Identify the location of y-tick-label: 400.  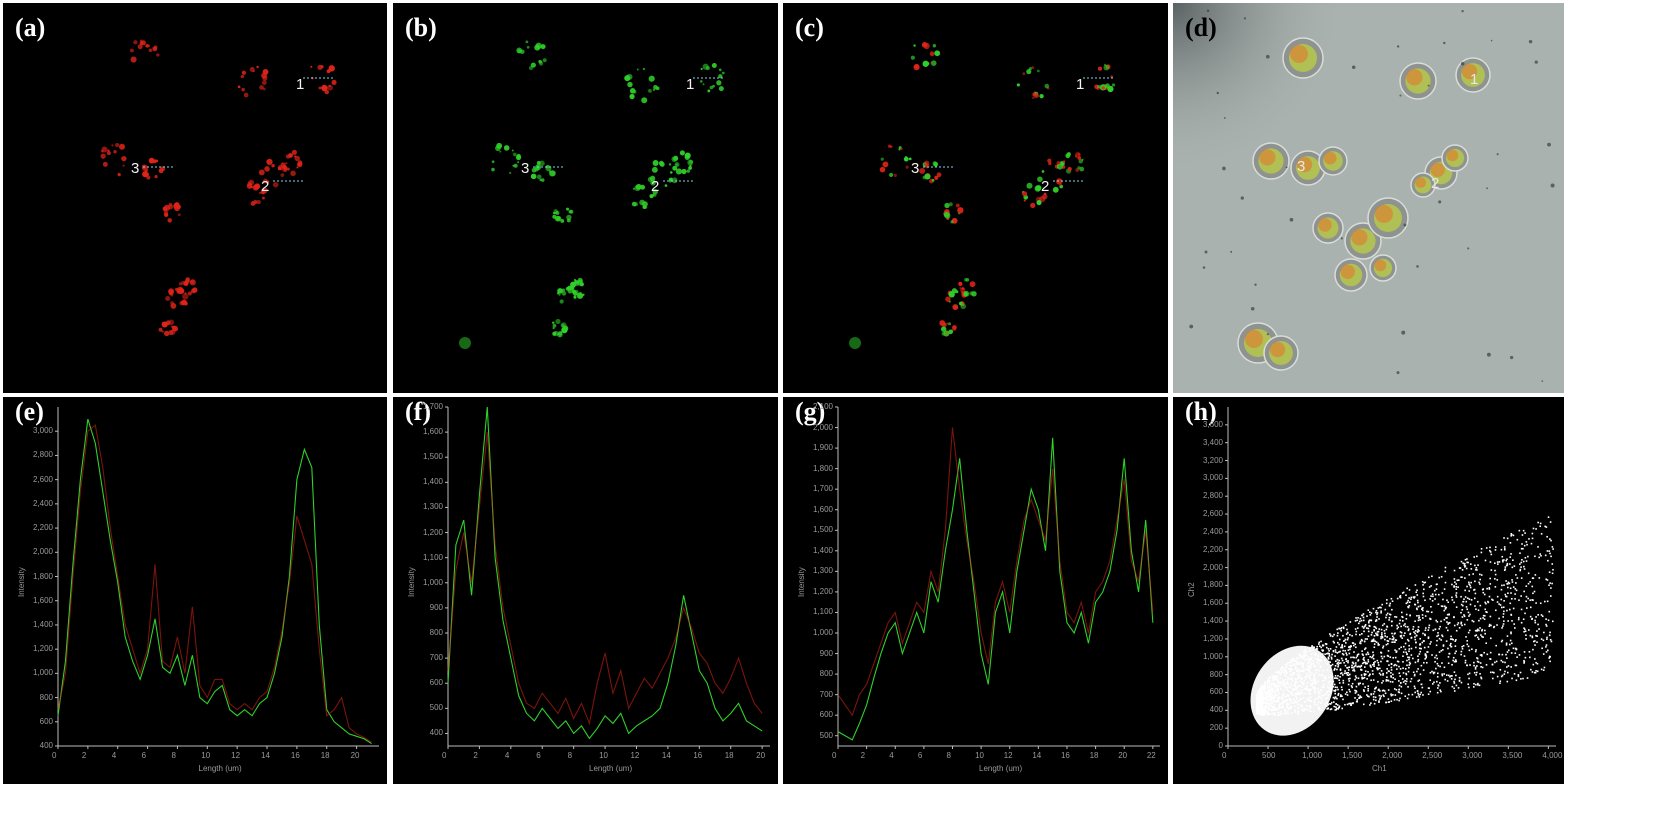
(46, 745).